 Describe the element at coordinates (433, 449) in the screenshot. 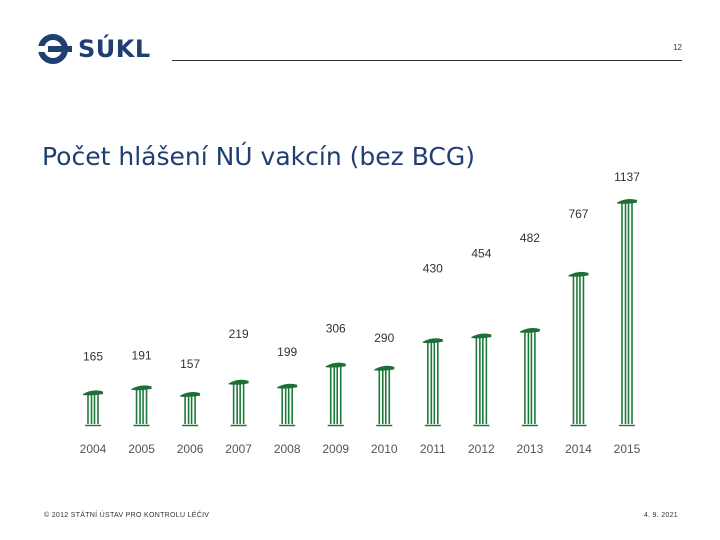

I see `category-label-2011: 2011` at that location.